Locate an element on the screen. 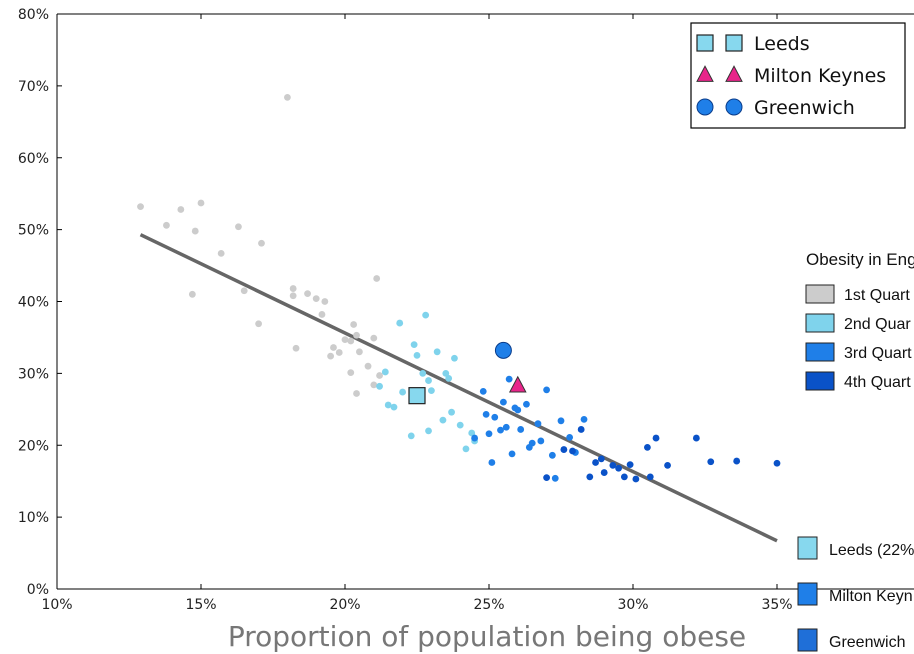 The width and height of the screenshot is (914, 654). y-tick-label: 40% is located at coordinates (33, 303).